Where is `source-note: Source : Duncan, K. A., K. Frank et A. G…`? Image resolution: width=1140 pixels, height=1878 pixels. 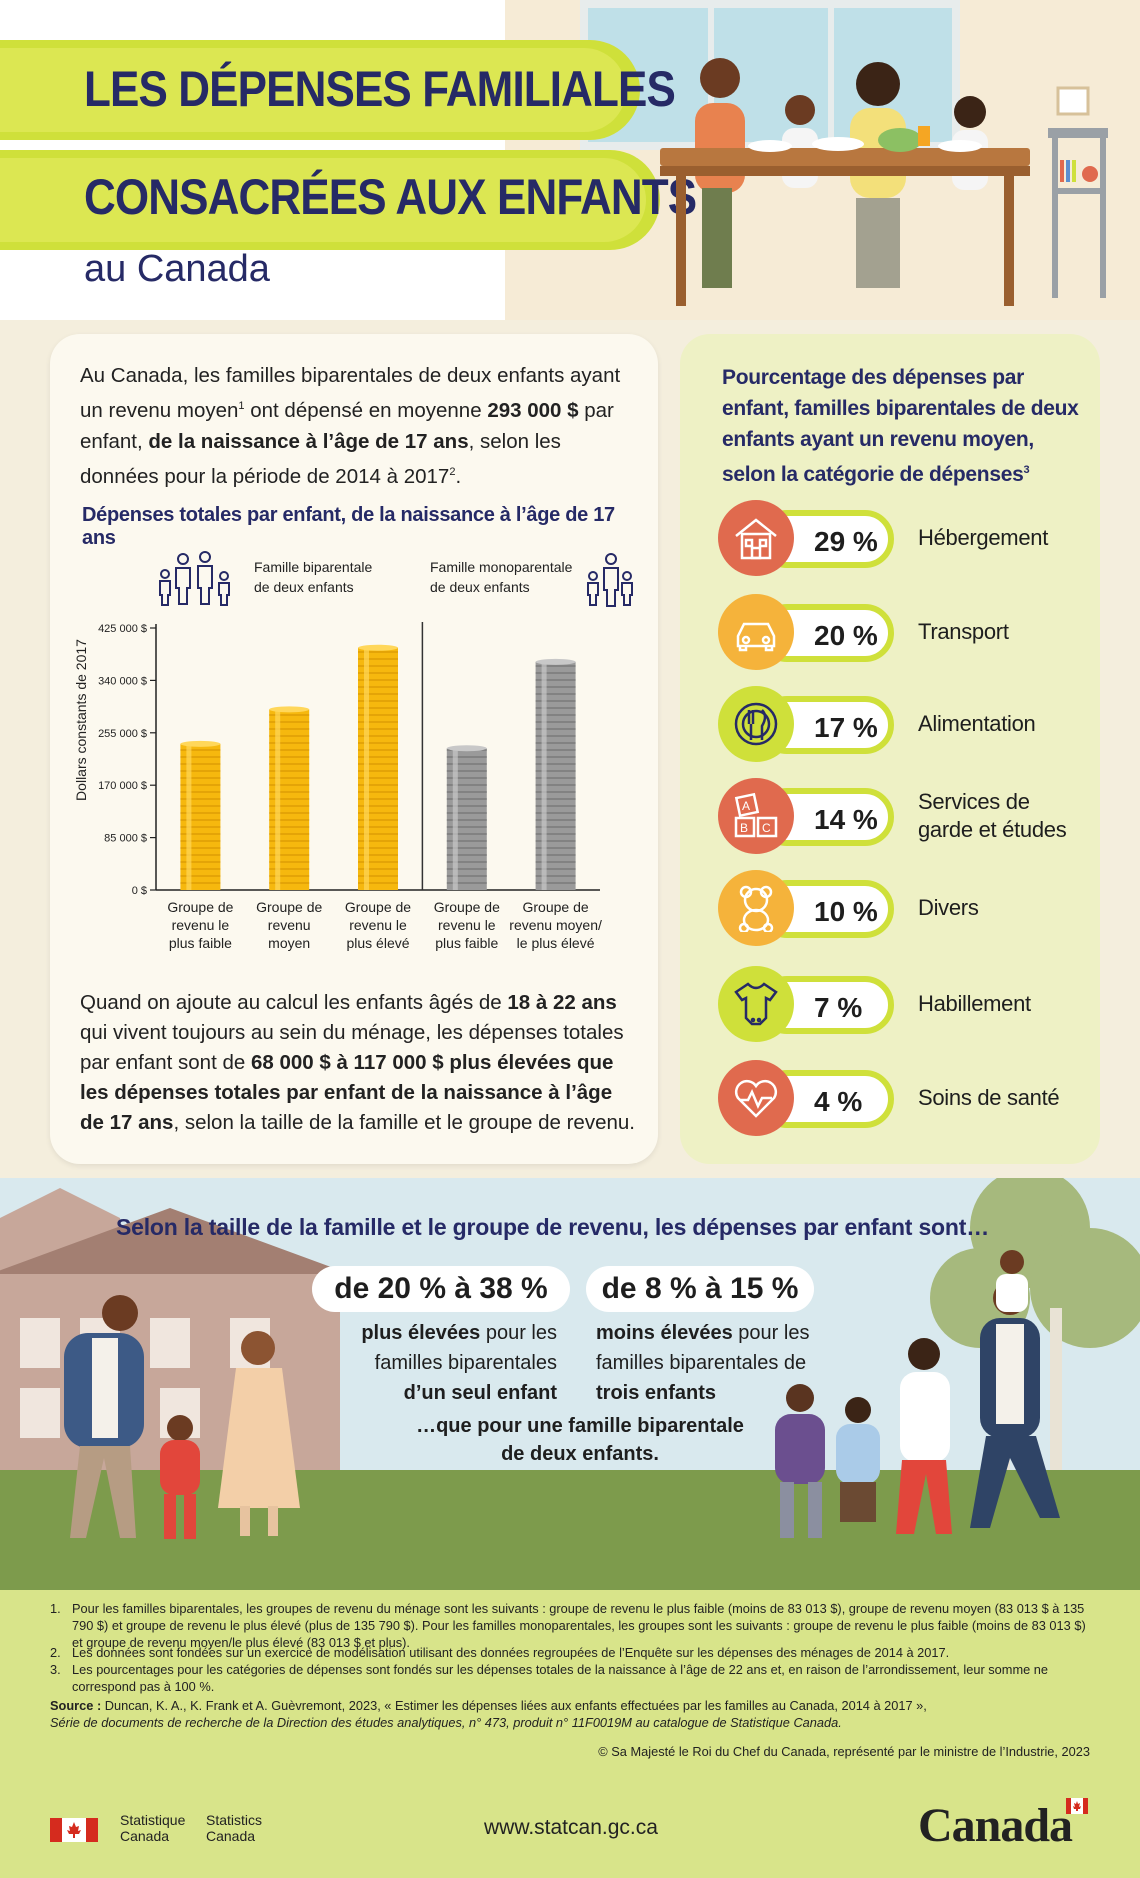 source-note: Source : Duncan, K. A., K. Frank et A. G… is located at coordinates (488, 1714).